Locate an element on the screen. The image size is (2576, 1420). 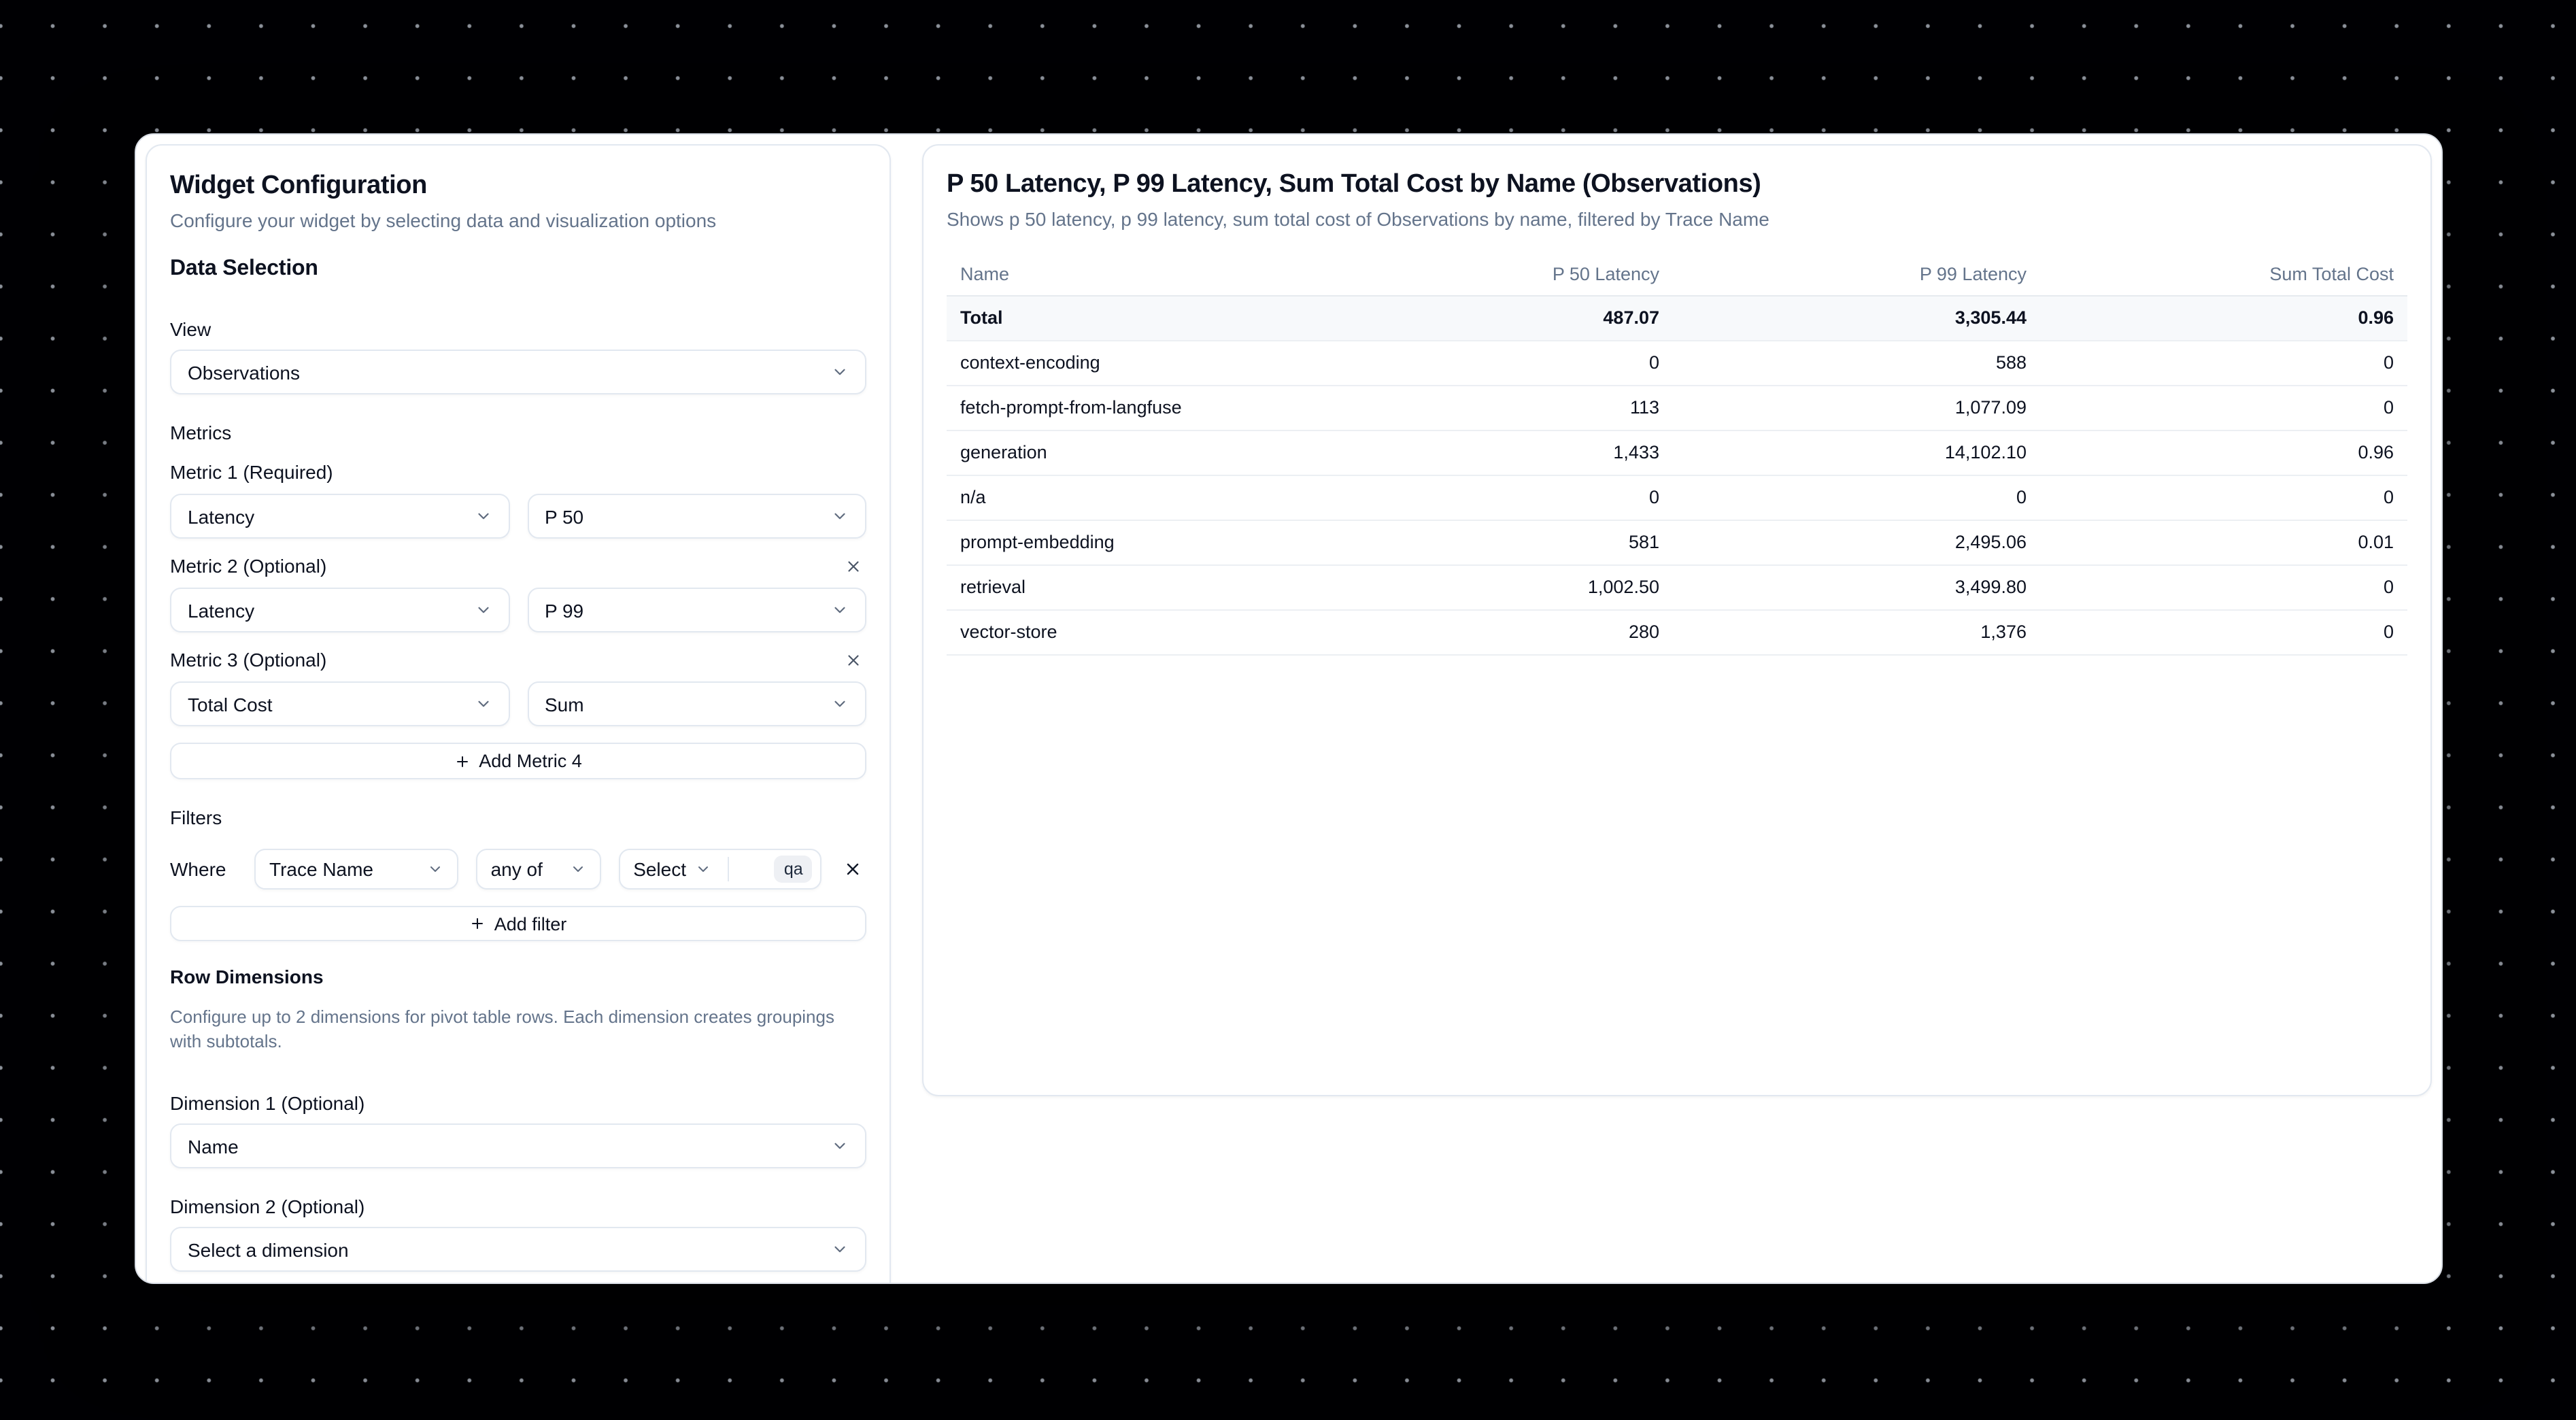
table-row: prompt-embedding 581 2,495.06 0.01 is located at coordinates (1677, 542).